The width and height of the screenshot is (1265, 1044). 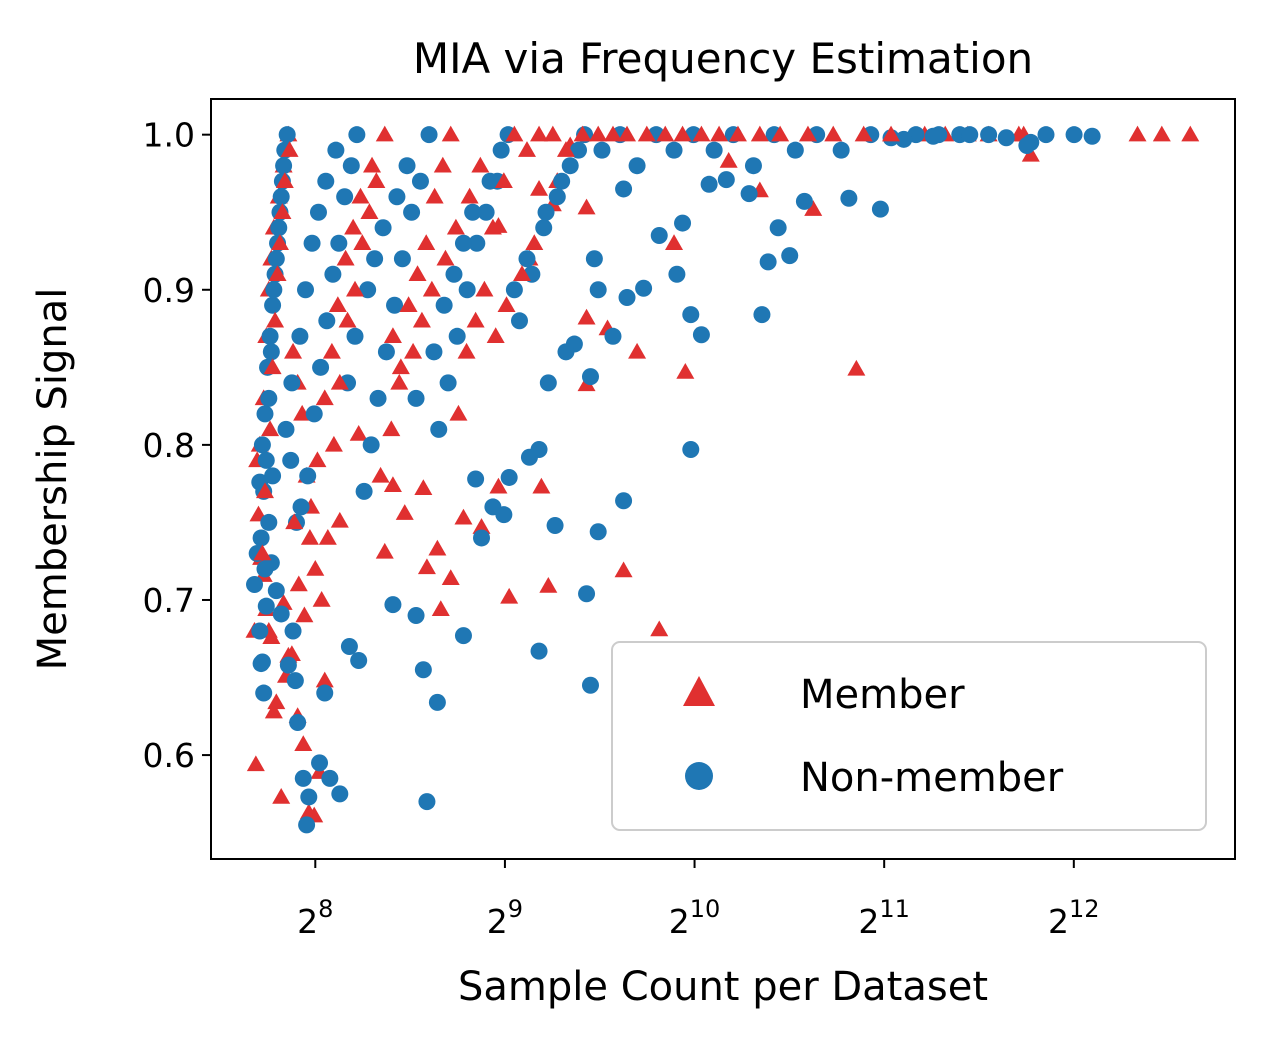 I want to click on chart-title: MIA via Frequency Estimation, so click(x=723, y=58).